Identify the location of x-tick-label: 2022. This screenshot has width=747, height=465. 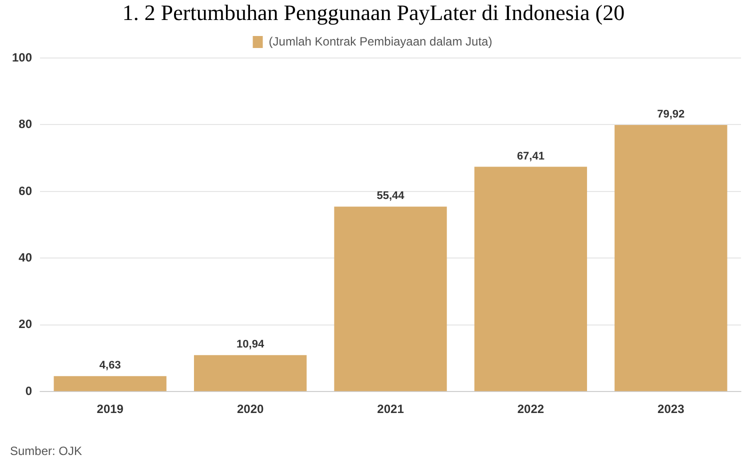
(530, 409).